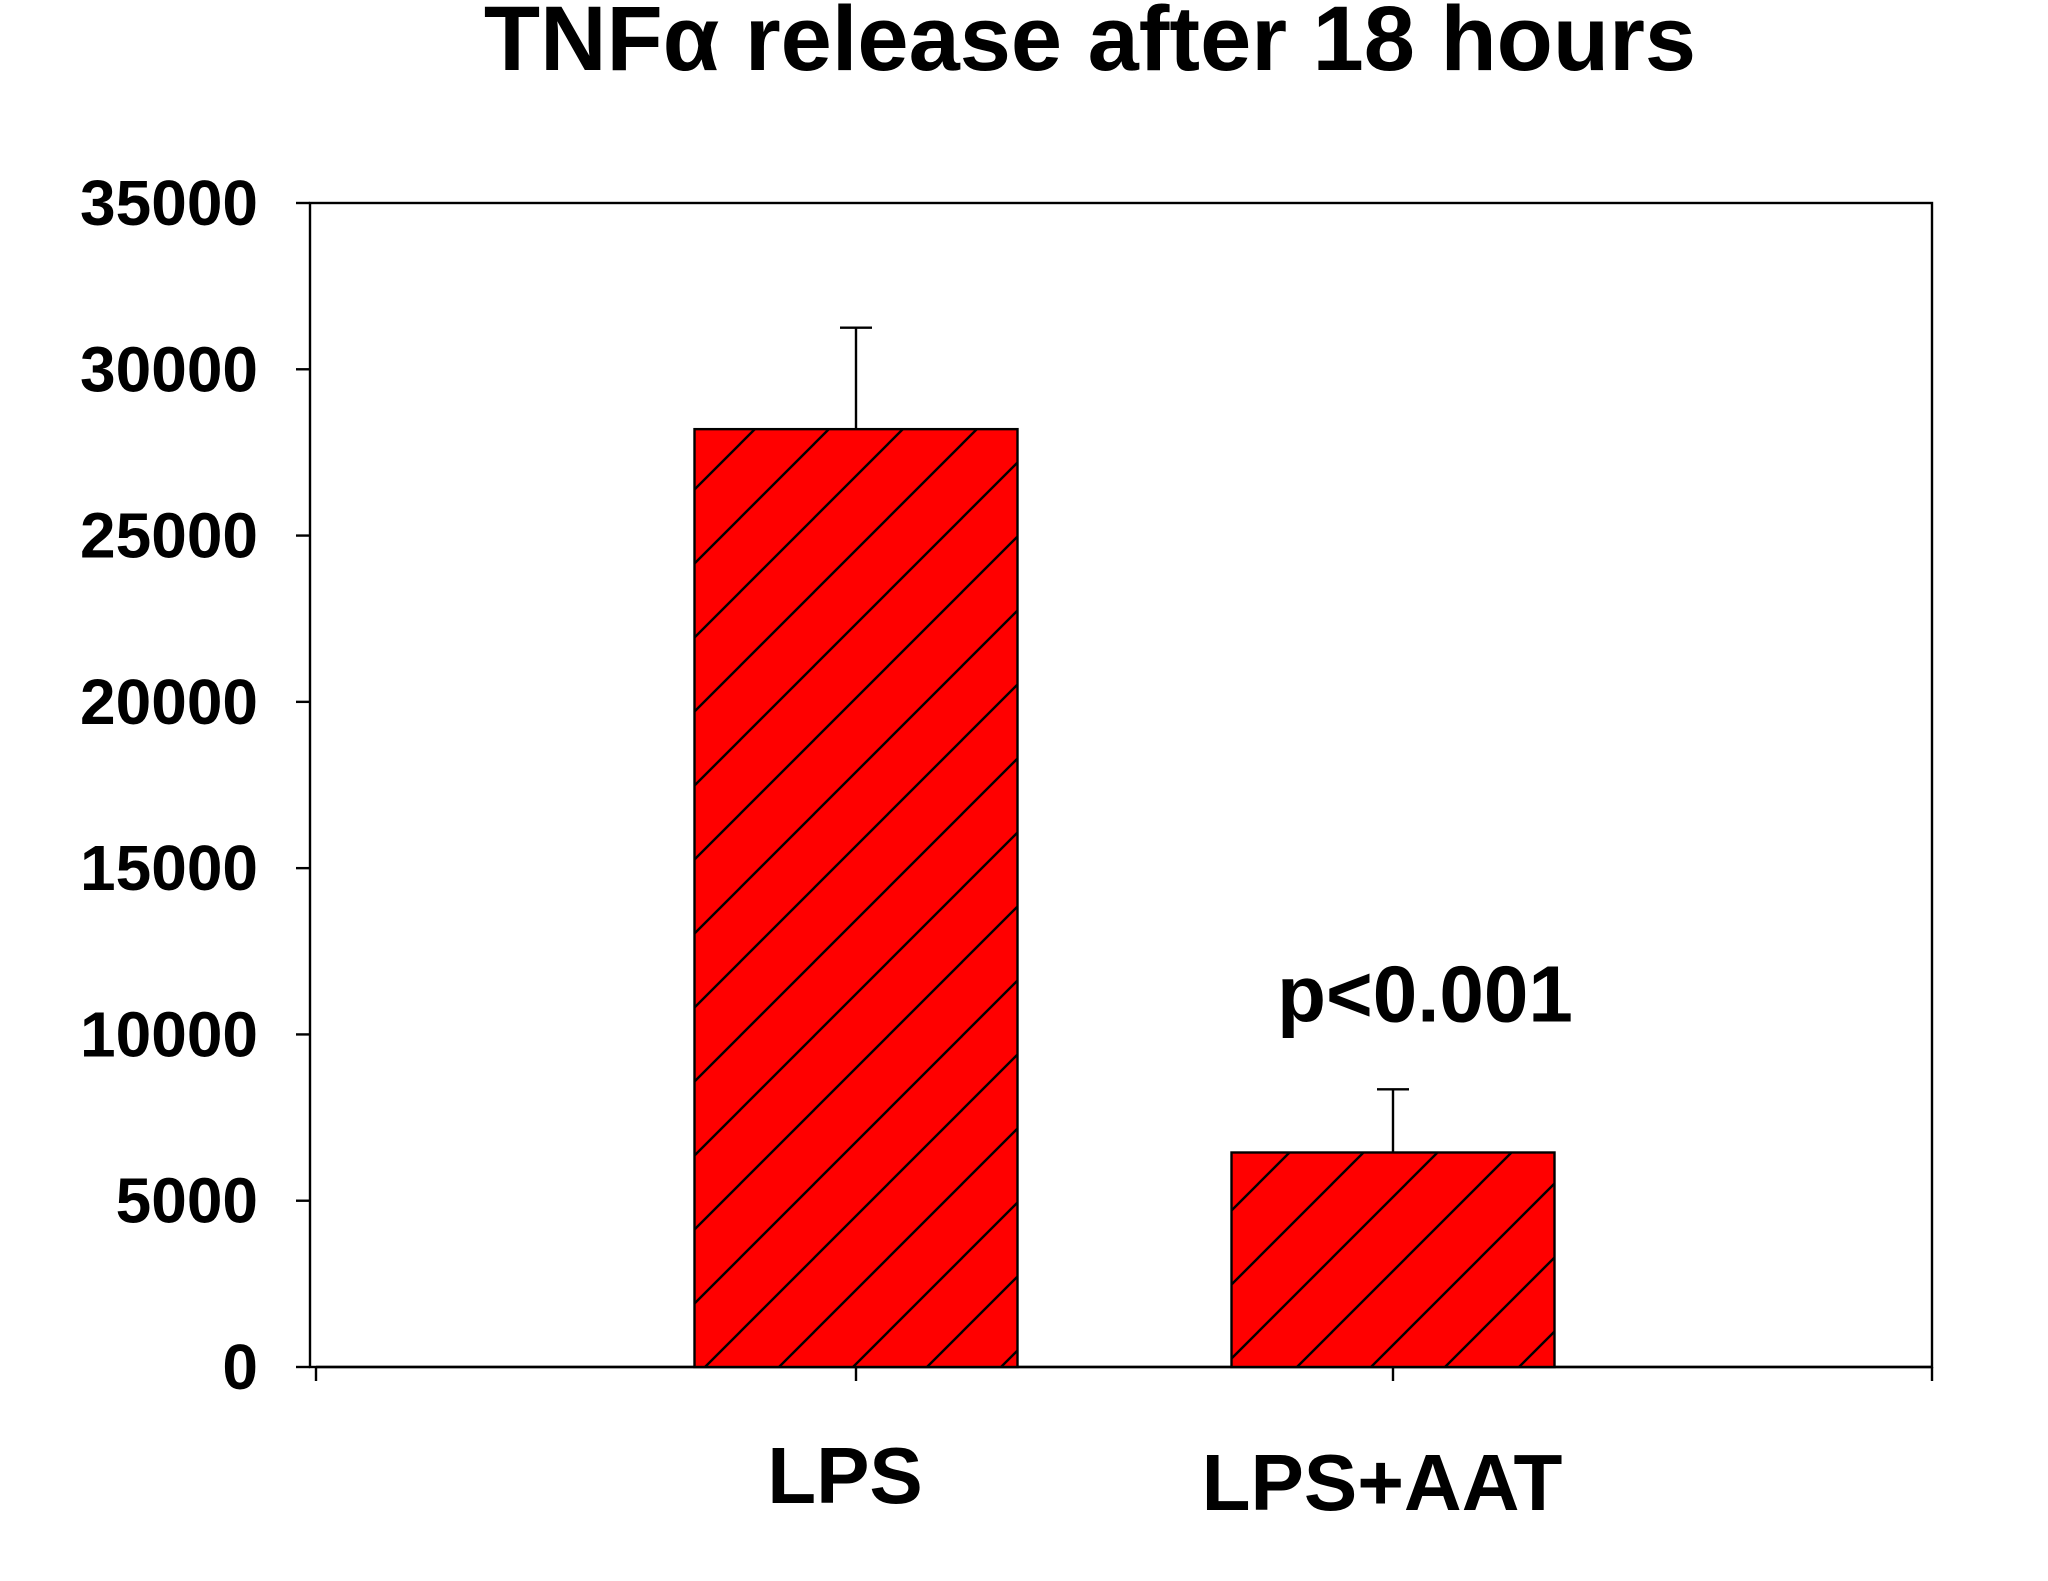  Describe the element at coordinates (1165, 1447) in the screenshot. I see `x-axis-ticks: LPS LPS+AAT` at that location.